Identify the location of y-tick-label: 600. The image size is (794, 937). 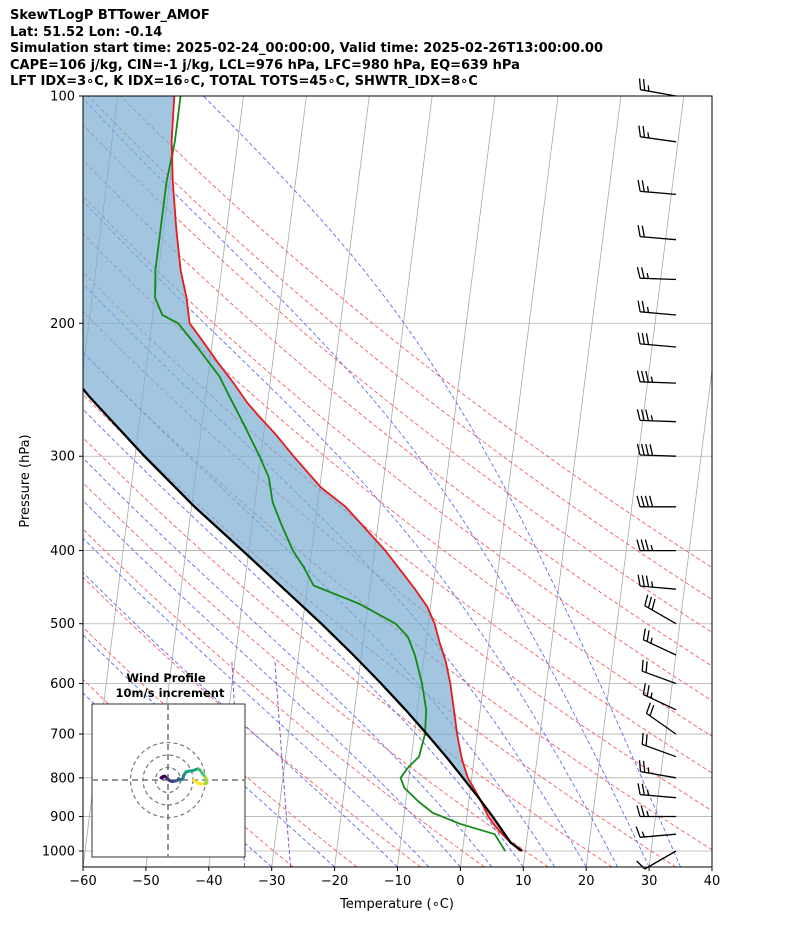
(62, 684).